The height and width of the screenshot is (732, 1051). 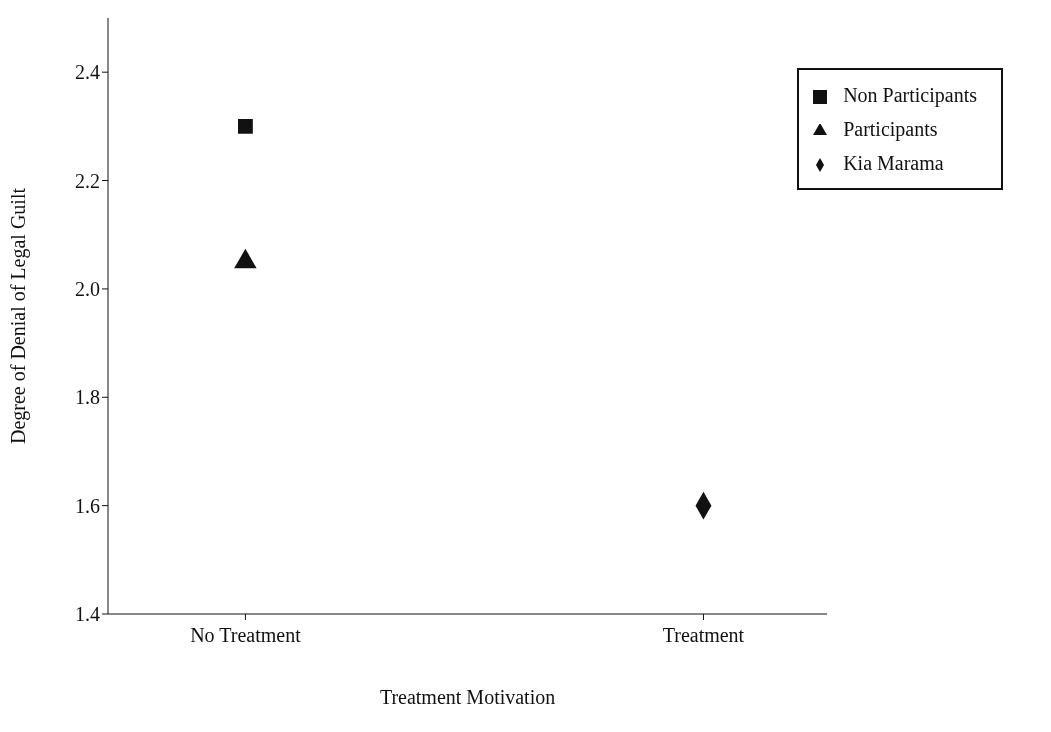 I want to click on y-tick-label: 1.8, so click(x=87, y=397).